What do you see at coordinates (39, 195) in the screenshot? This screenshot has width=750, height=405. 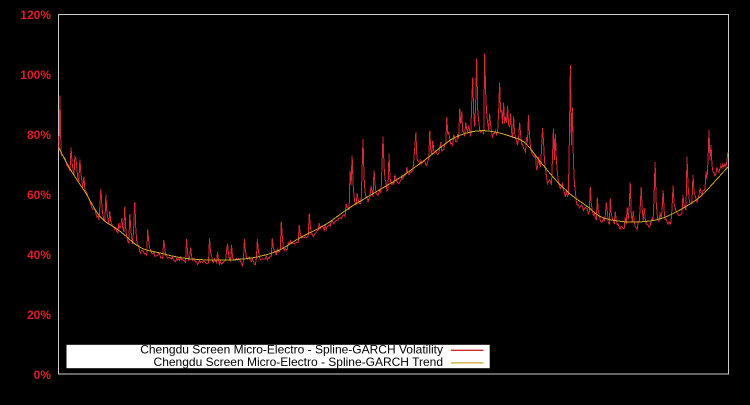 I see `svg-text: 60%` at bounding box center [39, 195].